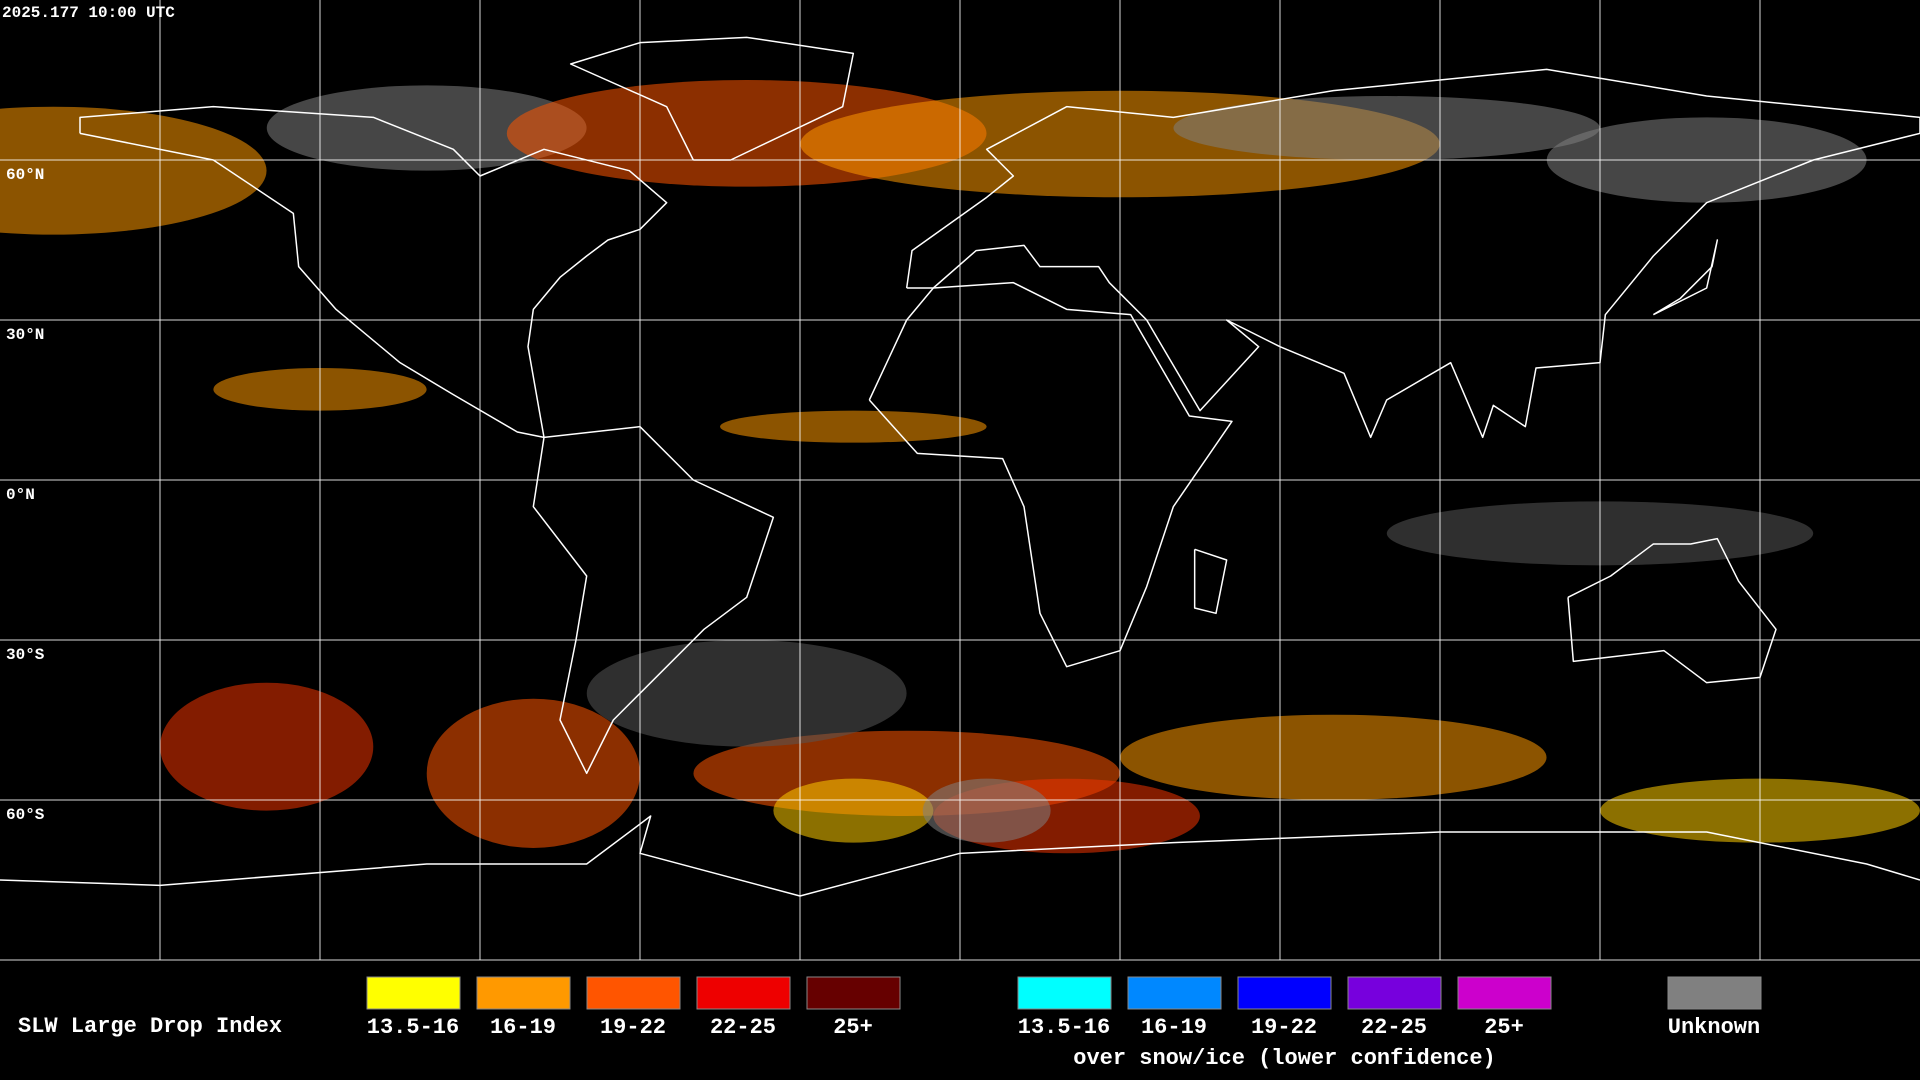 This screenshot has height=1080, width=1920. What do you see at coordinates (25, 175) in the screenshot?
I see `latitude-label: 60°N` at bounding box center [25, 175].